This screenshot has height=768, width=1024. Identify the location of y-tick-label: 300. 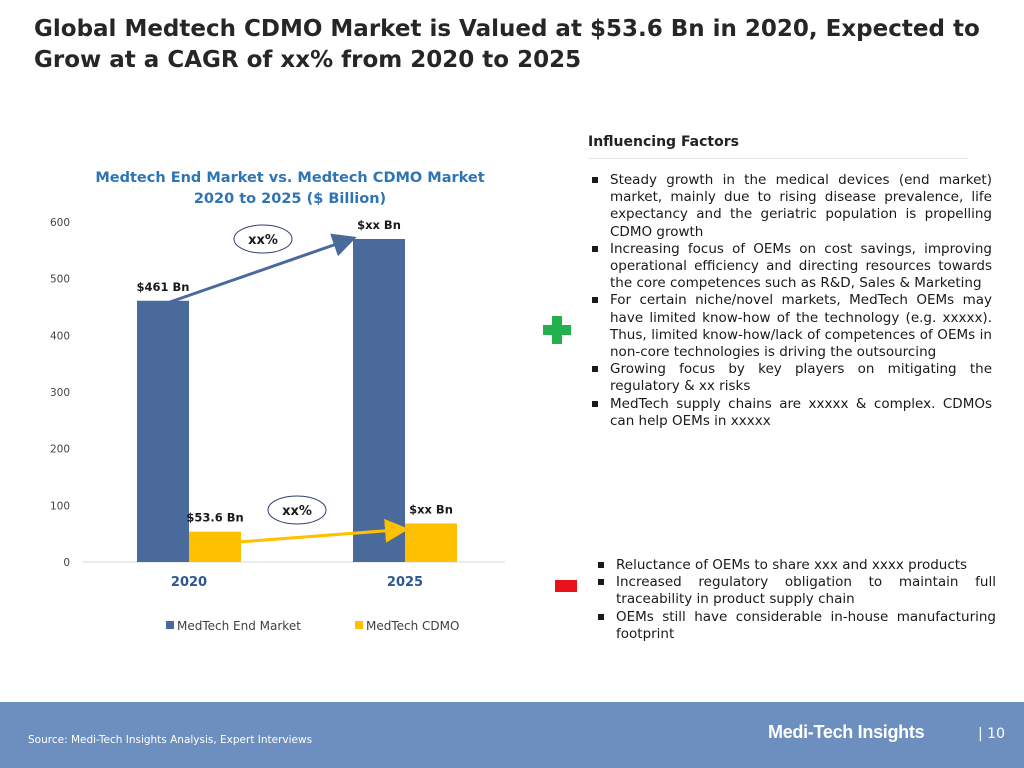
(60, 393).